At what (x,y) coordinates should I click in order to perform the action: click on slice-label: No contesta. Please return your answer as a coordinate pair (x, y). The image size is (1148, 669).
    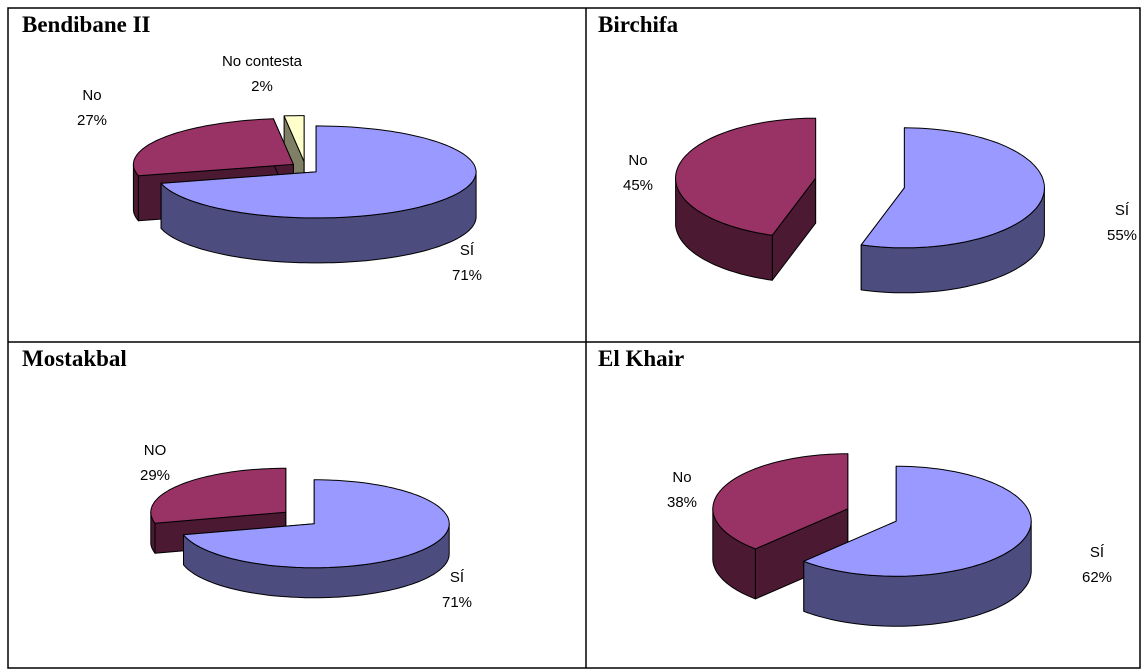
    Looking at the image, I should click on (262, 61).